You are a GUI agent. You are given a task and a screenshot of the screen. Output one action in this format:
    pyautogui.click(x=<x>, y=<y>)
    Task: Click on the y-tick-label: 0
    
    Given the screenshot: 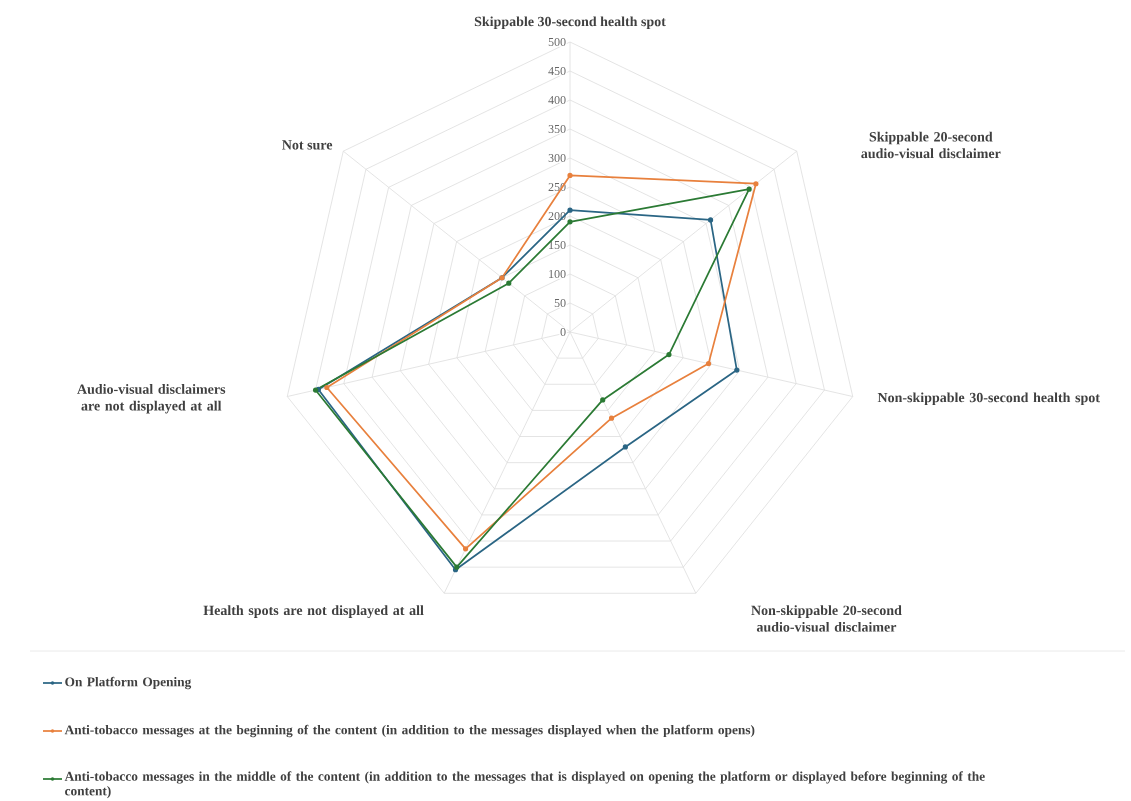 What is the action you would take?
    pyautogui.click(x=563, y=332)
    